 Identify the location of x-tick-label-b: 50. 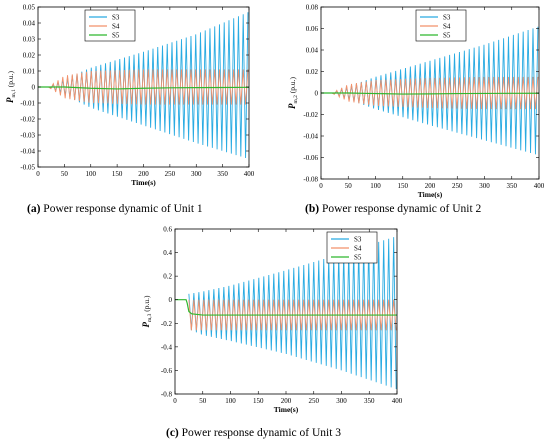
(349, 186).